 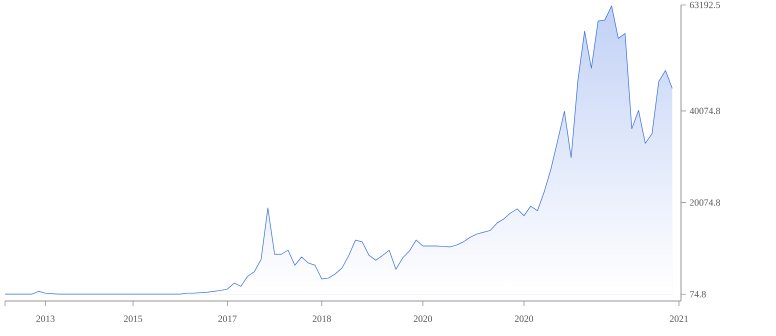 I want to click on x-tick-label: 2021, so click(x=679, y=319).